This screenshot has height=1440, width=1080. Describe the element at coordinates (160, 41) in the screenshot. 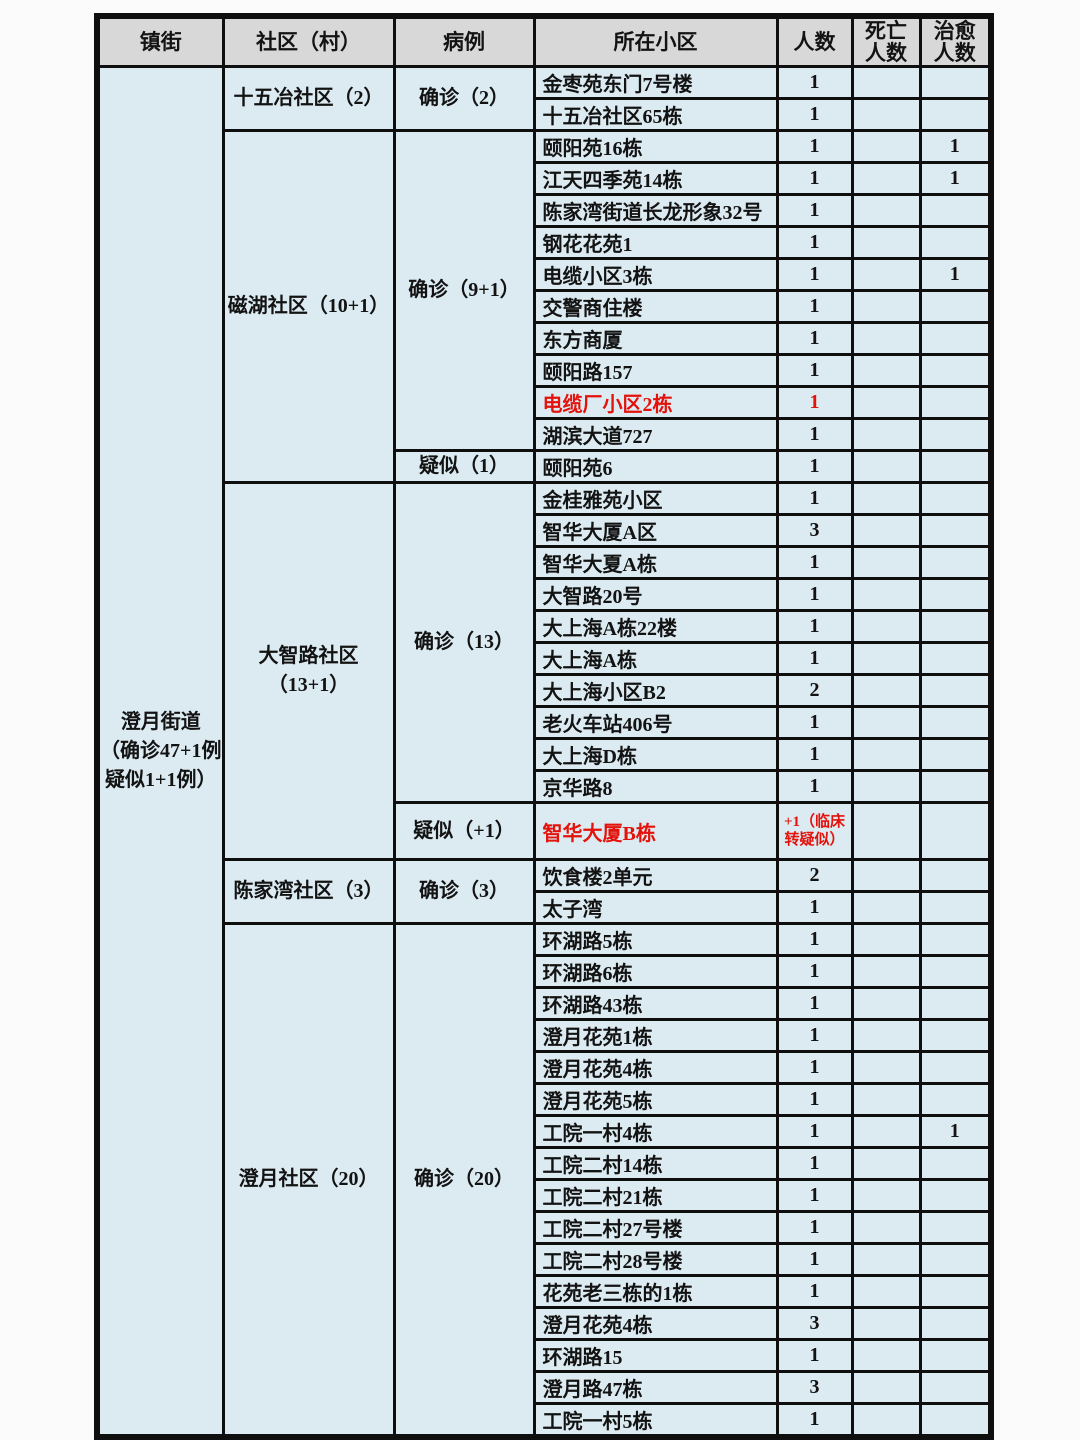

I see `header-cell-town: 镇街` at that location.